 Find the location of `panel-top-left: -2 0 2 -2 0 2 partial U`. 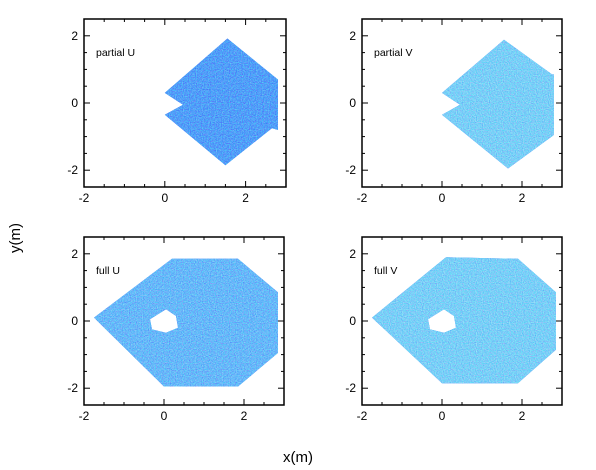

panel-top-left: -2 0 2 -2 0 2 partial U is located at coordinates (177, 111).